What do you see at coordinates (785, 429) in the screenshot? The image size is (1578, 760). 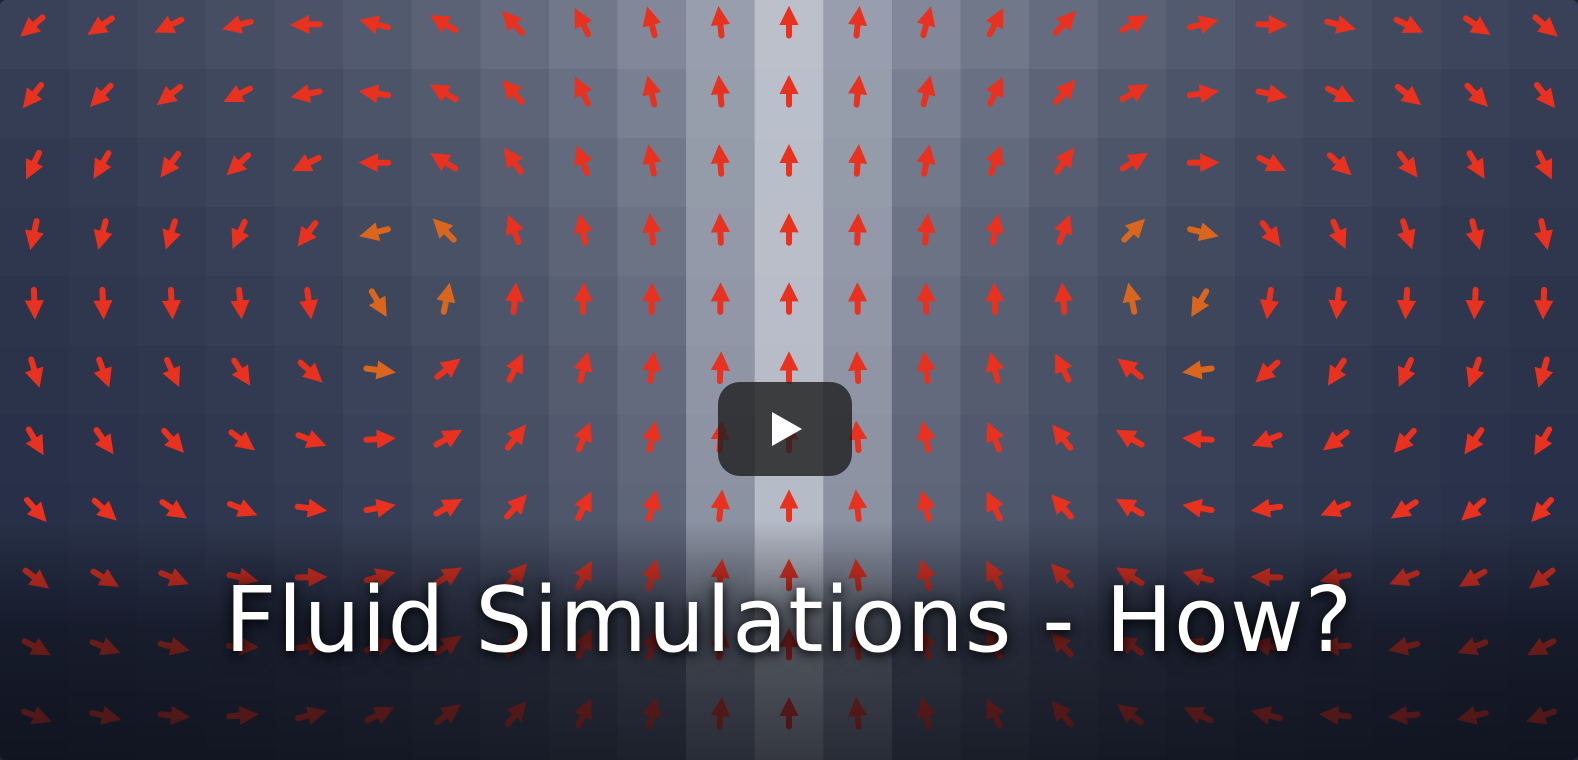 I see `play-button` at bounding box center [785, 429].